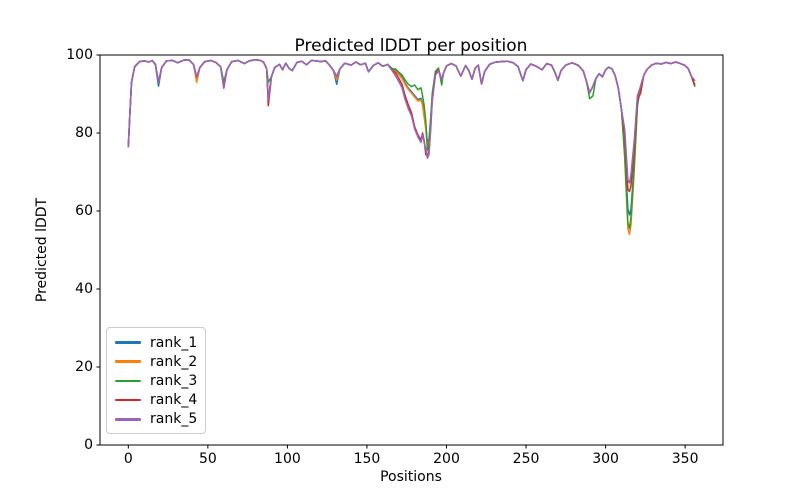  I want to click on chart-title: Predicted lDDT per position, so click(411, 46).